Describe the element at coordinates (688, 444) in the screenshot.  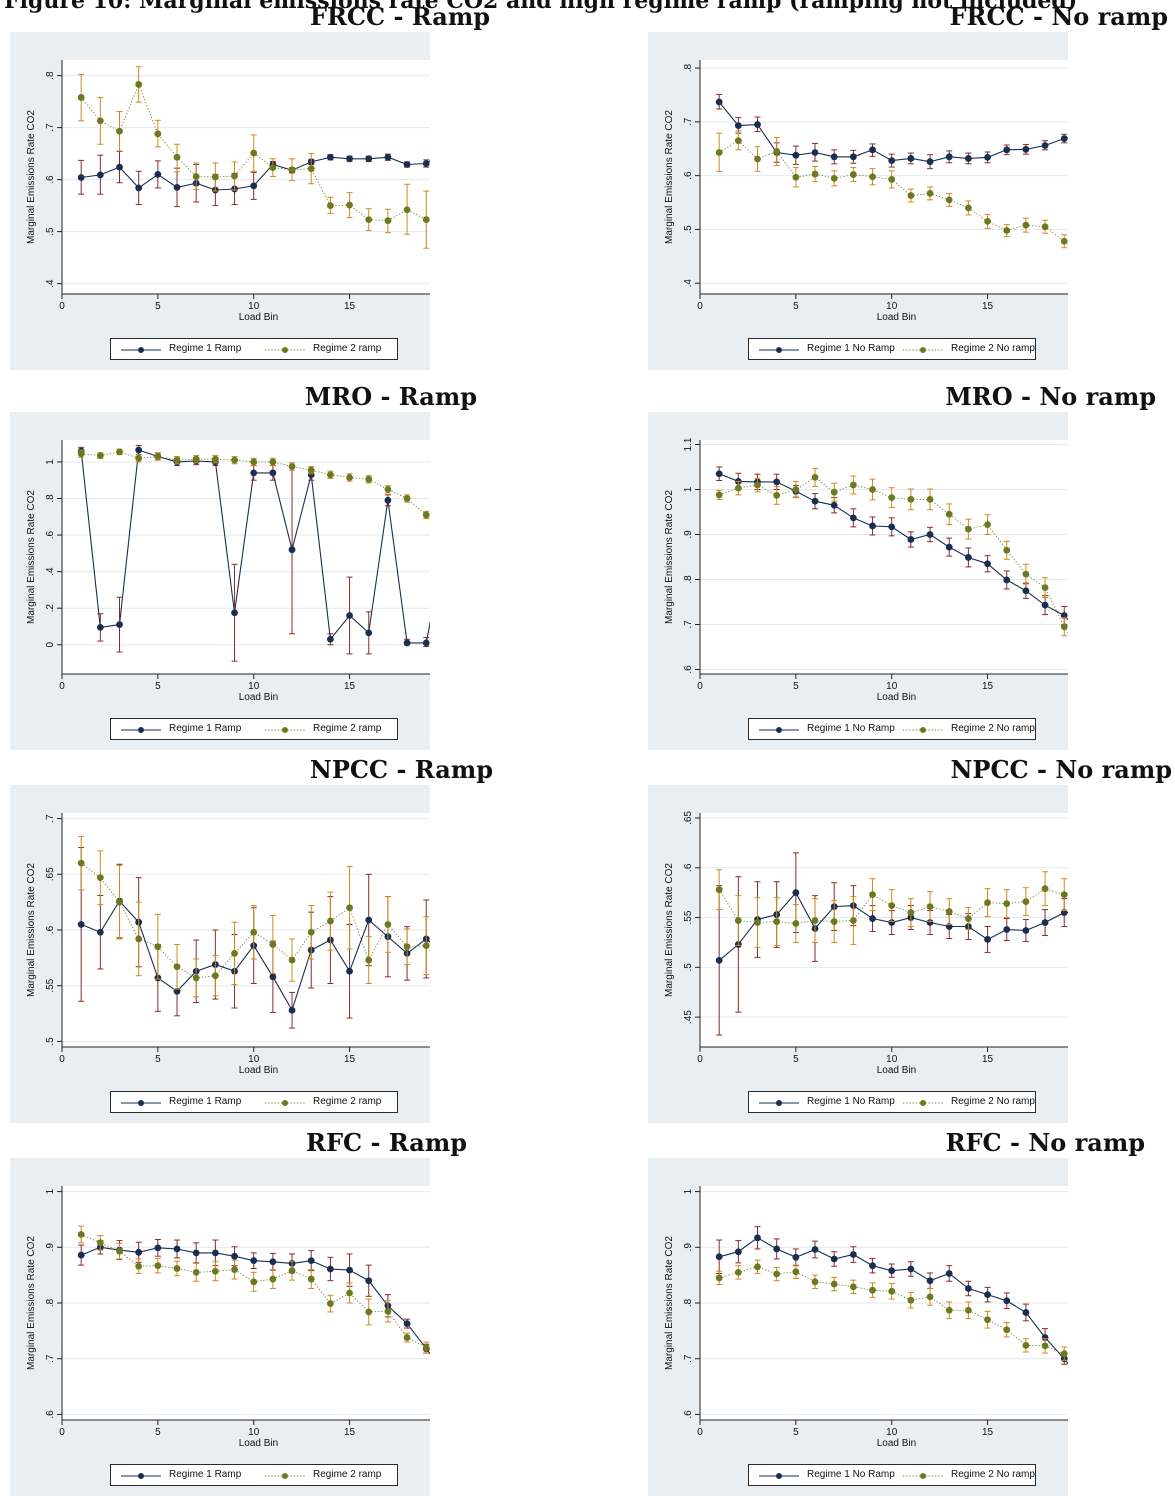
I see `y-tick-label: 1.1` at that location.